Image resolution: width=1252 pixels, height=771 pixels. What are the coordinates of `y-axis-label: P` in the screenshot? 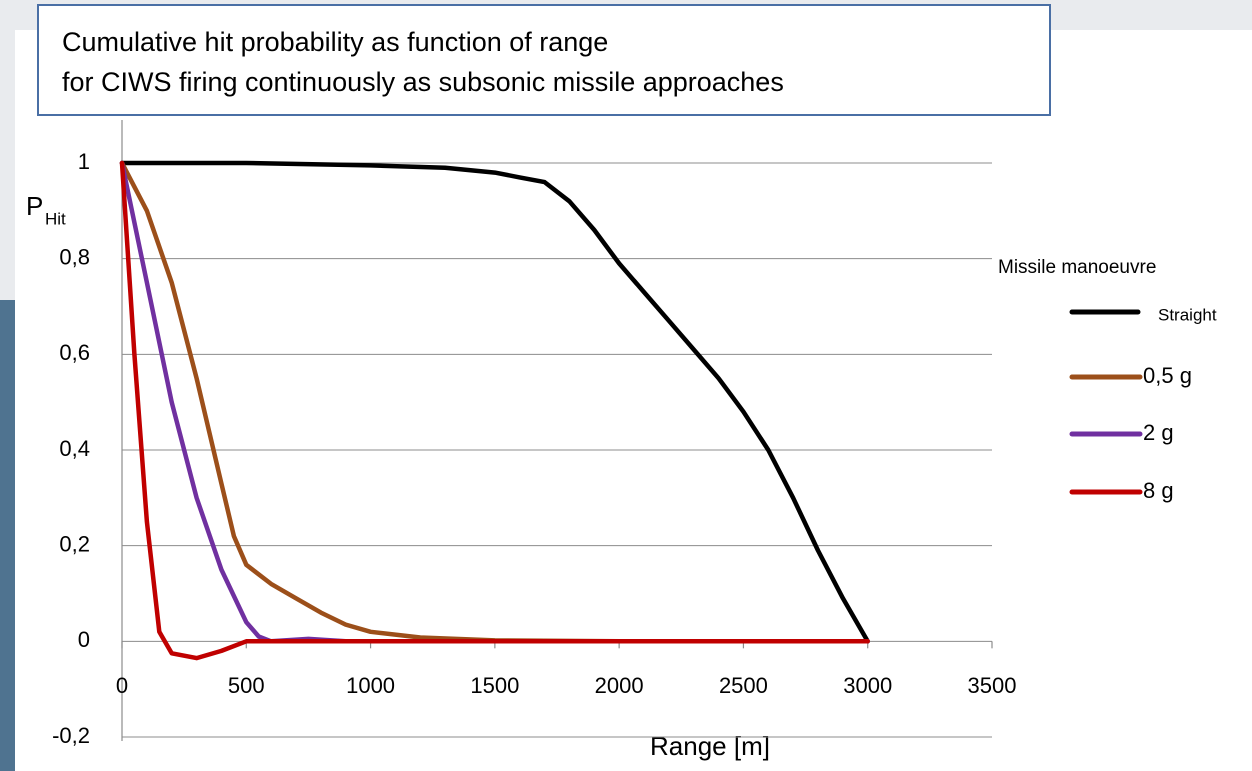 It's located at (34, 206).